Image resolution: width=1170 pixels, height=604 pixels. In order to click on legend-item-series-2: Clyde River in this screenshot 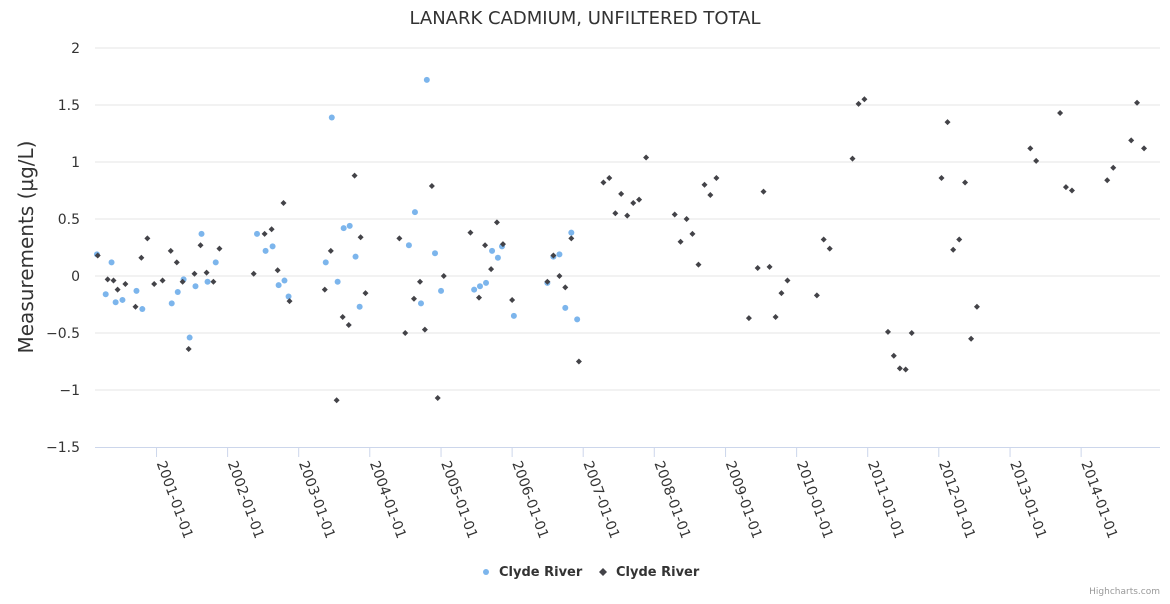, I will do `click(649, 572)`.